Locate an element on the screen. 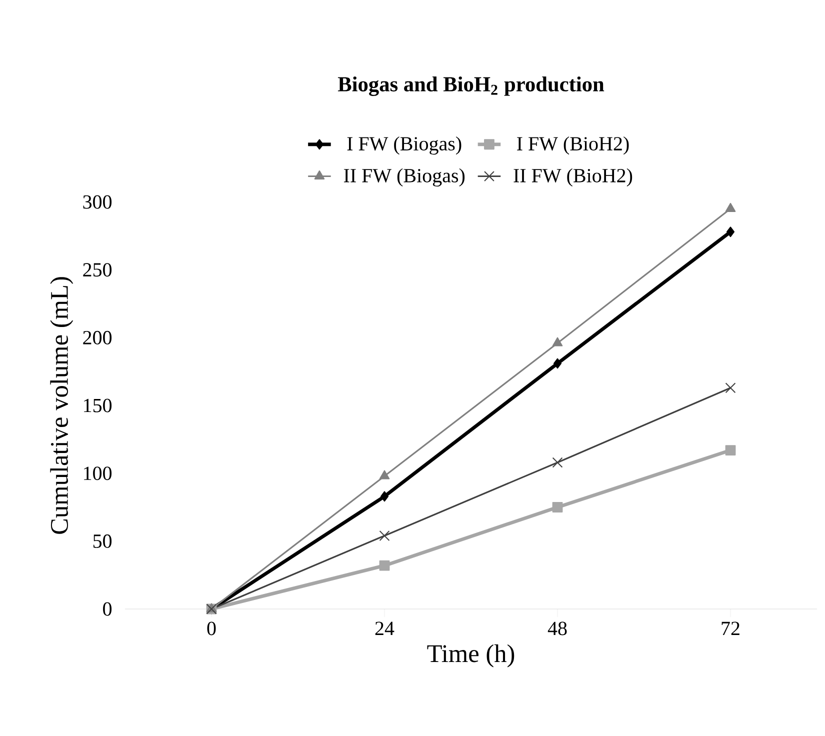  legend-label: II FW (Biogas) is located at coordinates (404, 177).